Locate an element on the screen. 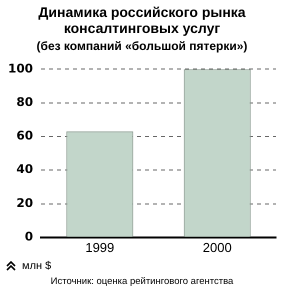 The image size is (284, 287). x-tick-label: 2000 is located at coordinates (217, 247).